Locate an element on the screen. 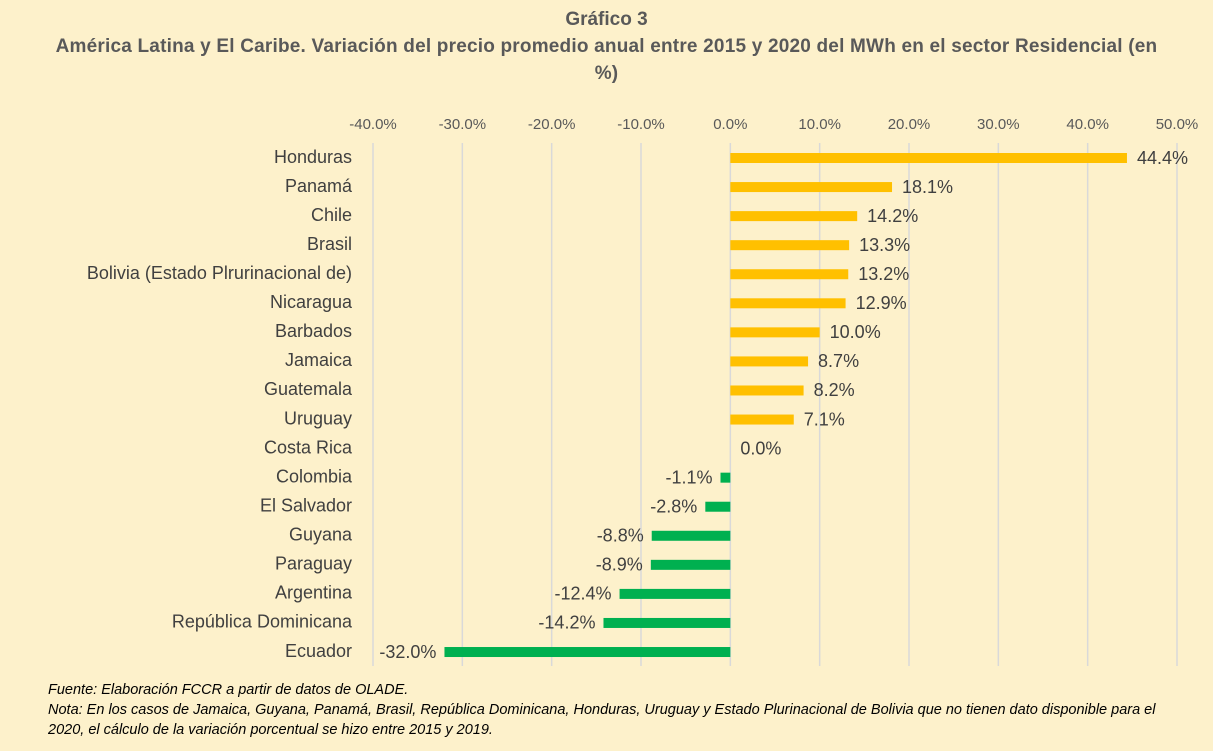  category-label: Argentina is located at coordinates (314, 593).